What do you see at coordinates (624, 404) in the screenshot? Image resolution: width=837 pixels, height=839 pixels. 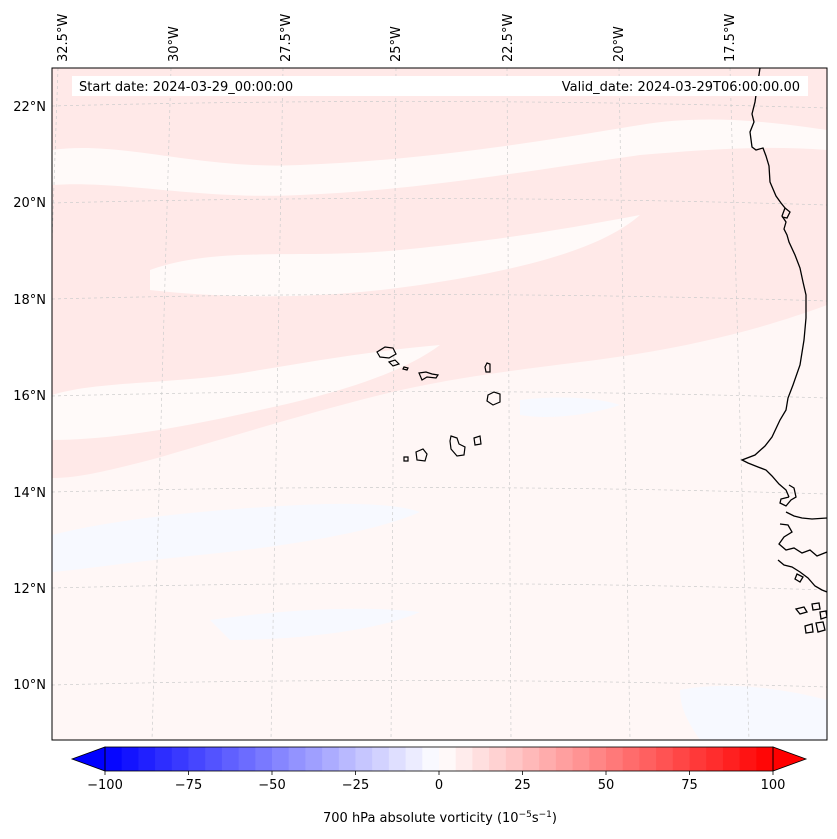 I see `meridian-20w` at bounding box center [624, 404].